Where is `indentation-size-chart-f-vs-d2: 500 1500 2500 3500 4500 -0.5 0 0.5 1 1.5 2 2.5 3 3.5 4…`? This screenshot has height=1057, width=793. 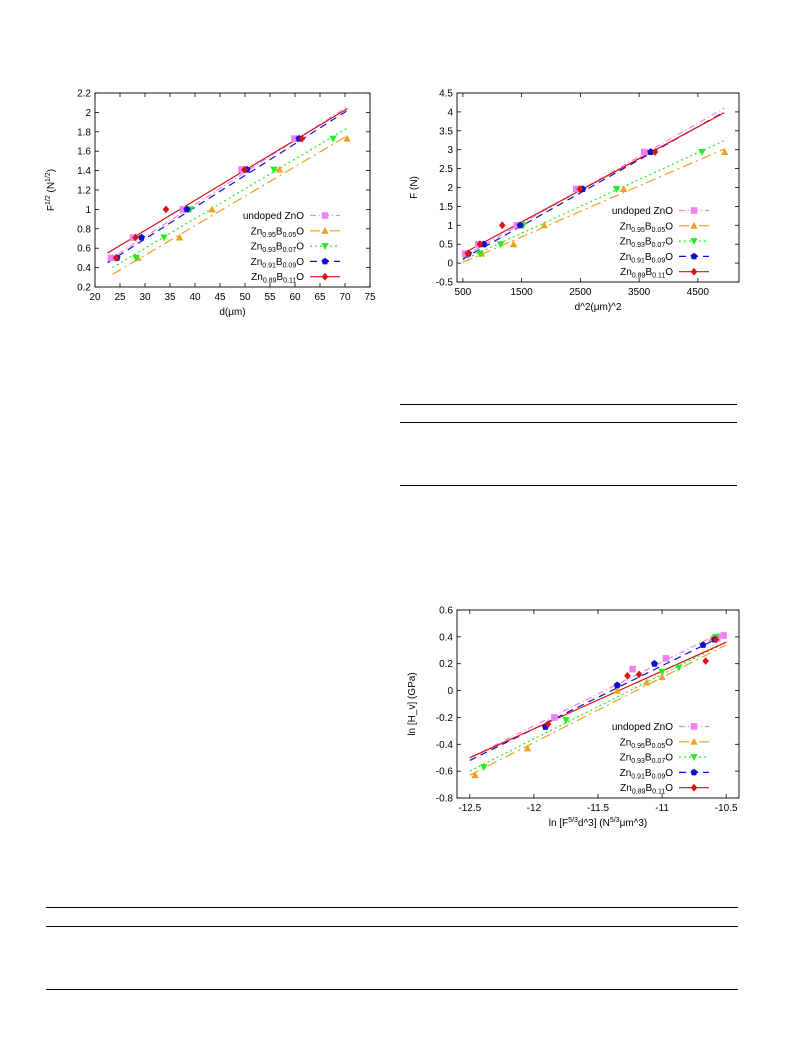
indentation-size-chart-f-vs-d2: 500 1500 2500 3500 4500 -0.5 0 0.5 1 1.5 2 2.5 3 3.5 4… is located at coordinates (574, 201).